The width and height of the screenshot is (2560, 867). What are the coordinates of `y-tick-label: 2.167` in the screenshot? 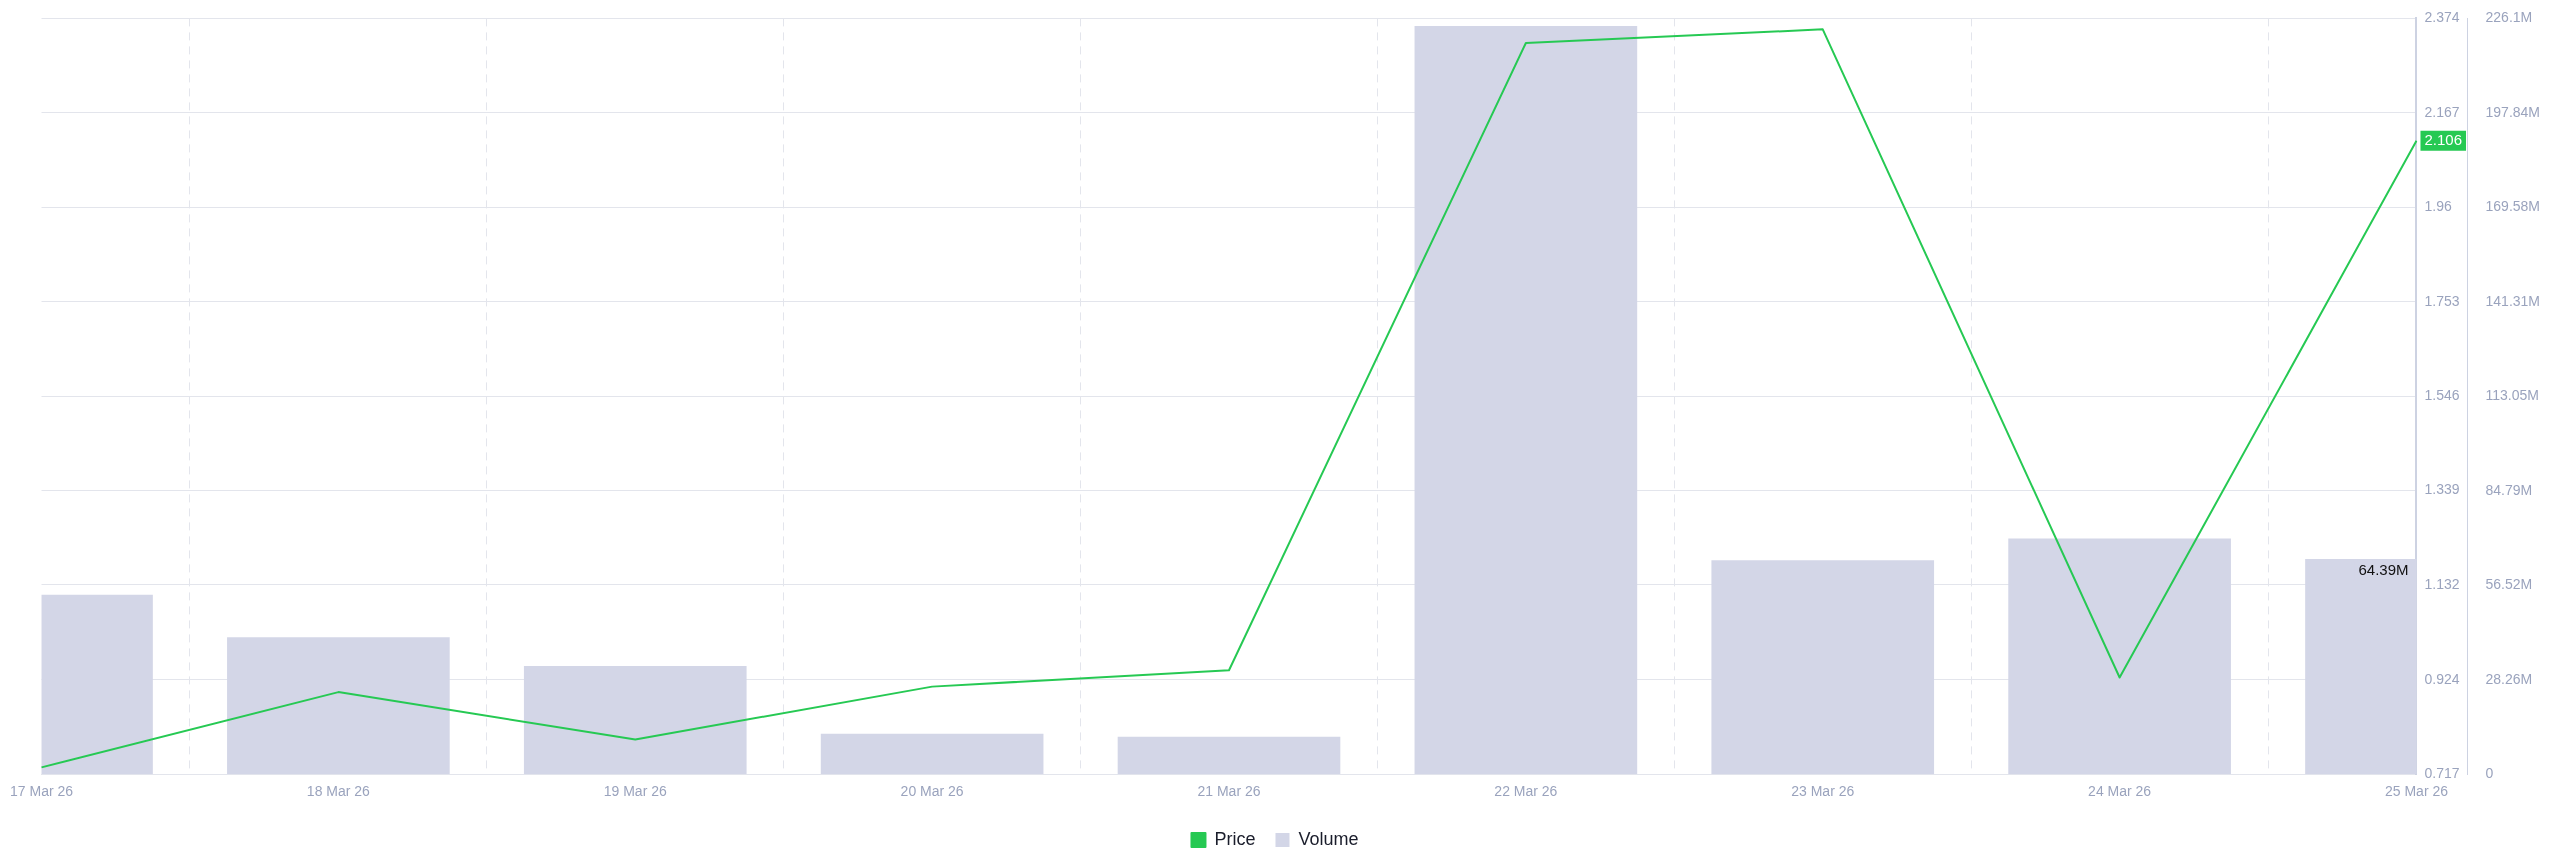 It's located at (2442, 111).